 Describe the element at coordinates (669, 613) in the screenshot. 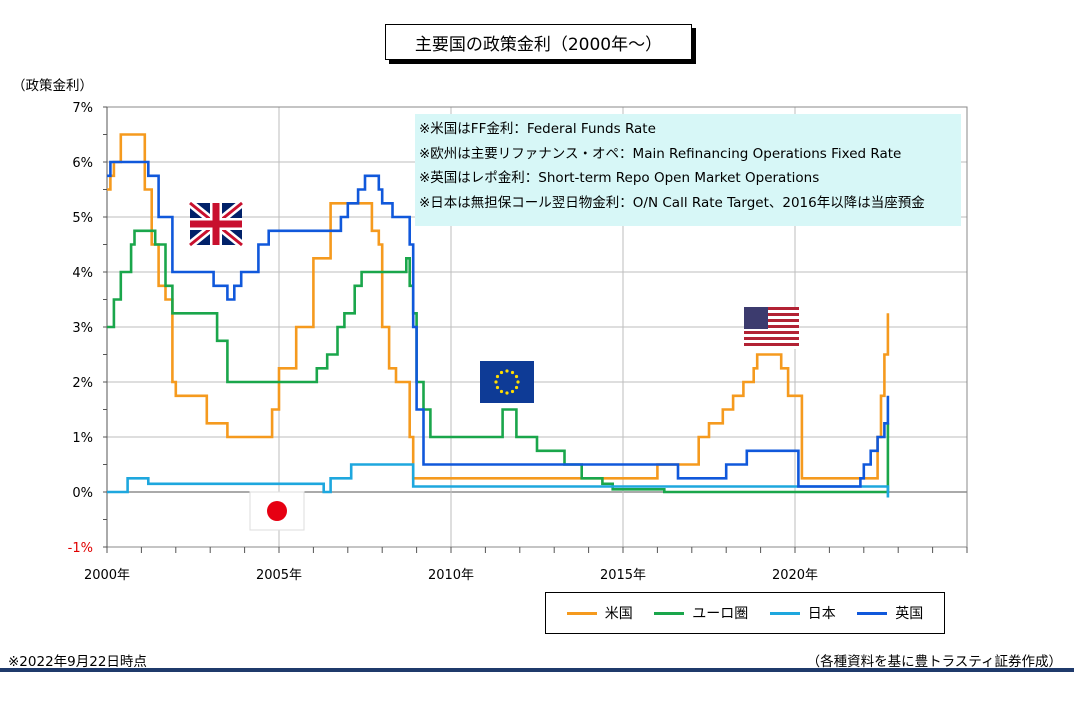

I see `legend-swatch-eu` at that location.